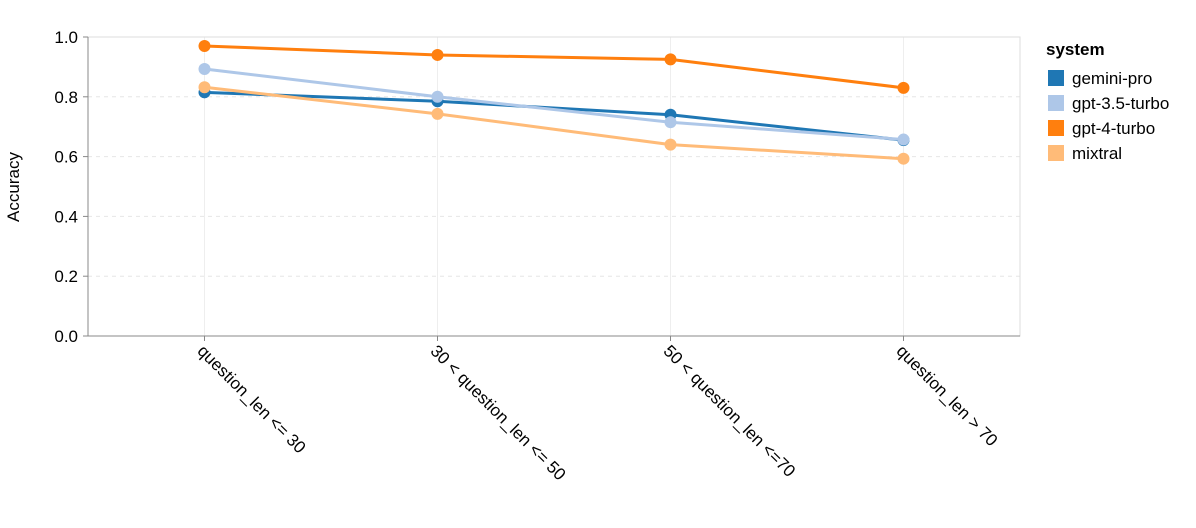 The height and width of the screenshot is (528, 1196). Describe the element at coordinates (66, 37) in the screenshot. I see `y-tick-label: 1.0` at that location.